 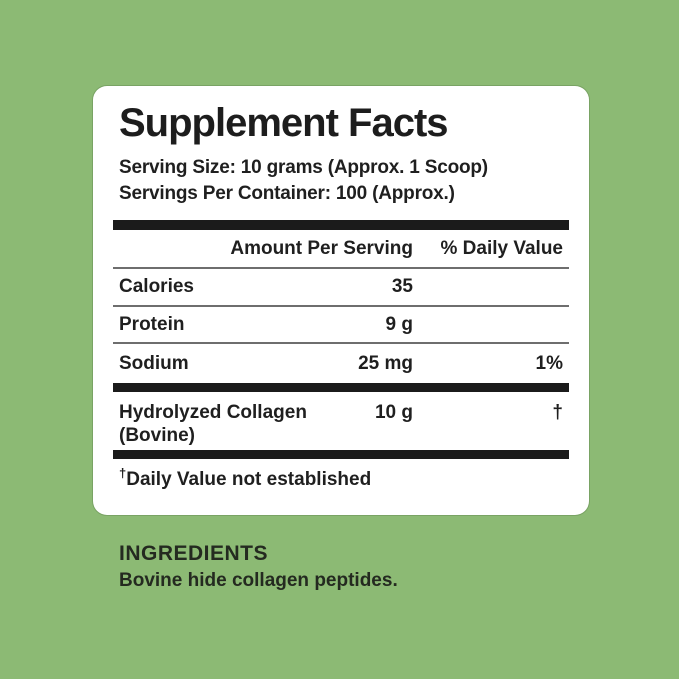 What do you see at coordinates (385, 363) in the screenshot?
I see `nutrient-amount: 25 mg` at bounding box center [385, 363].